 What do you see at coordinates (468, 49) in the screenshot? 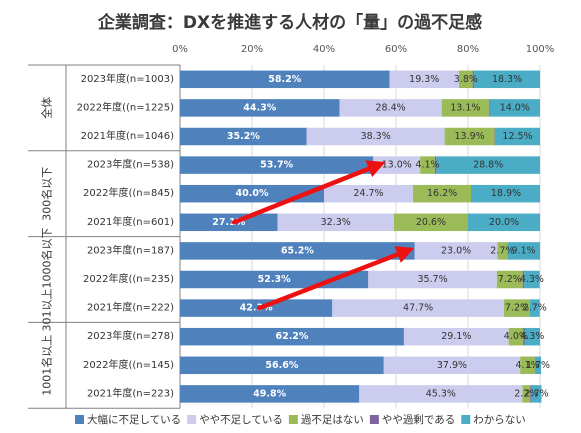
I see `x-tick-label: 80%` at bounding box center [468, 49].